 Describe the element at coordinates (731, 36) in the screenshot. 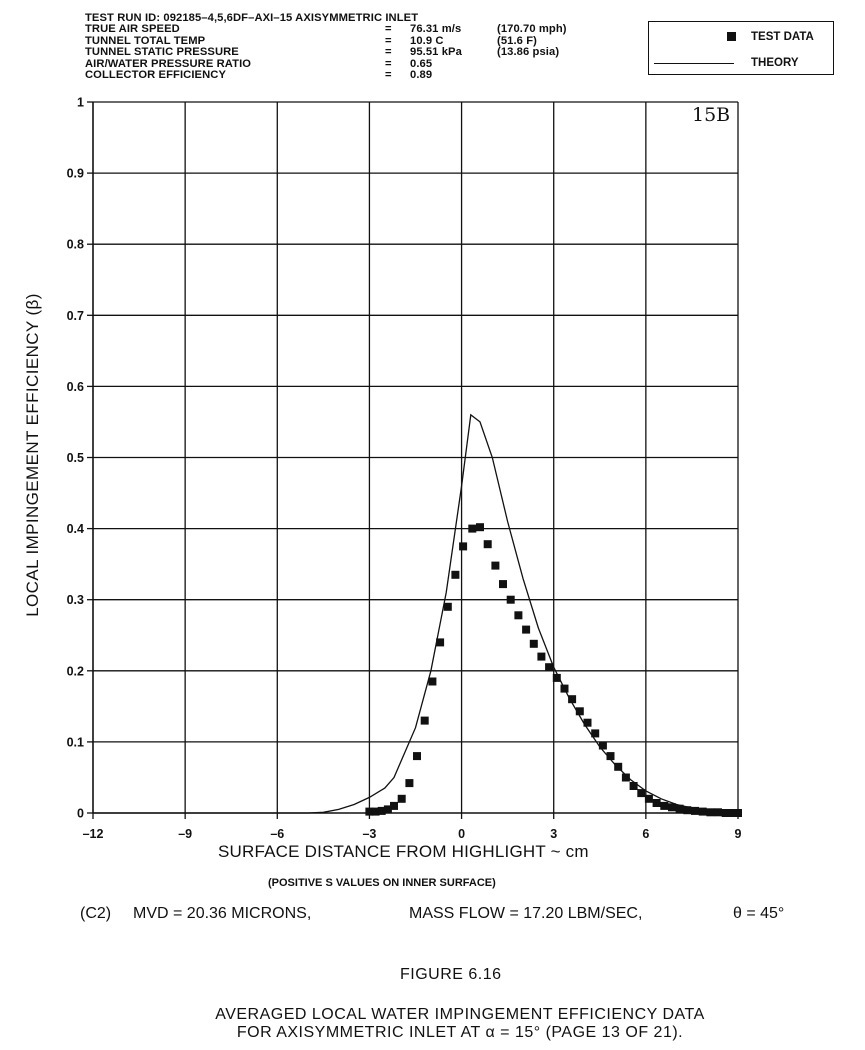

I see `test-data-marker-icon` at that location.